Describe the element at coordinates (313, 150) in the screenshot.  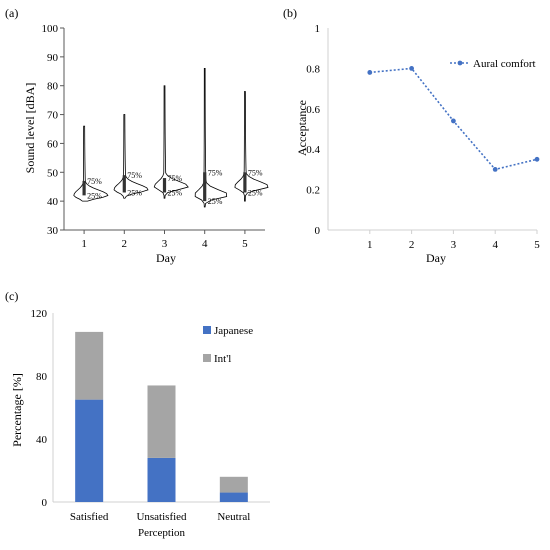
I see `panel-b-y-tick-label: 0.4` at that location.